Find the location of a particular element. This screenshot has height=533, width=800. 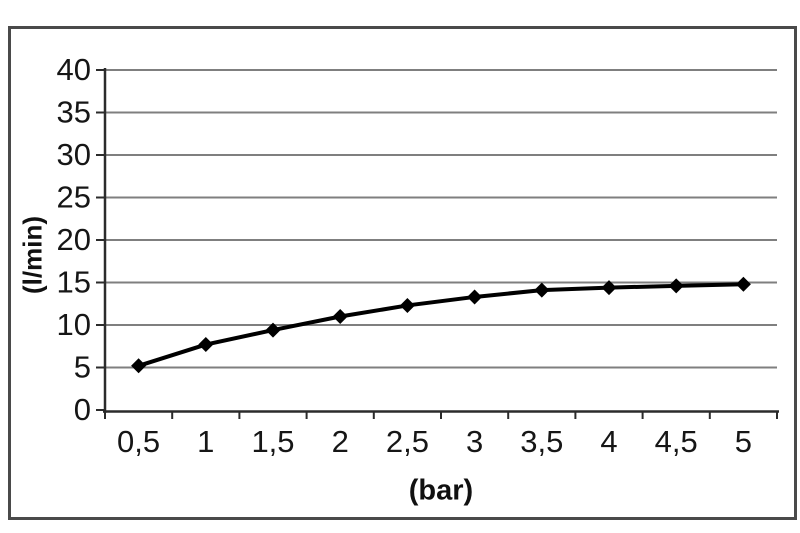

y-tick-label: 20 is located at coordinates (74, 239).